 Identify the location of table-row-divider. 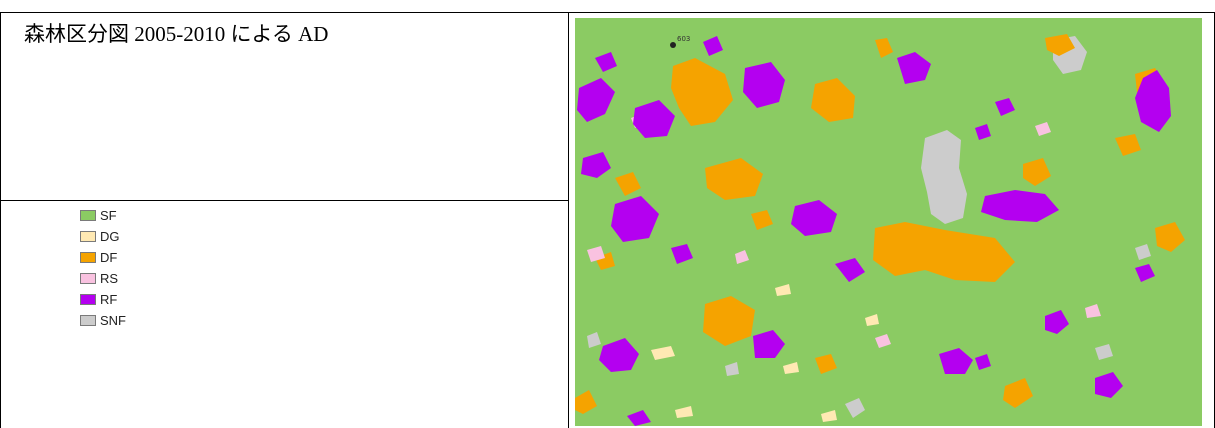
(284, 200).